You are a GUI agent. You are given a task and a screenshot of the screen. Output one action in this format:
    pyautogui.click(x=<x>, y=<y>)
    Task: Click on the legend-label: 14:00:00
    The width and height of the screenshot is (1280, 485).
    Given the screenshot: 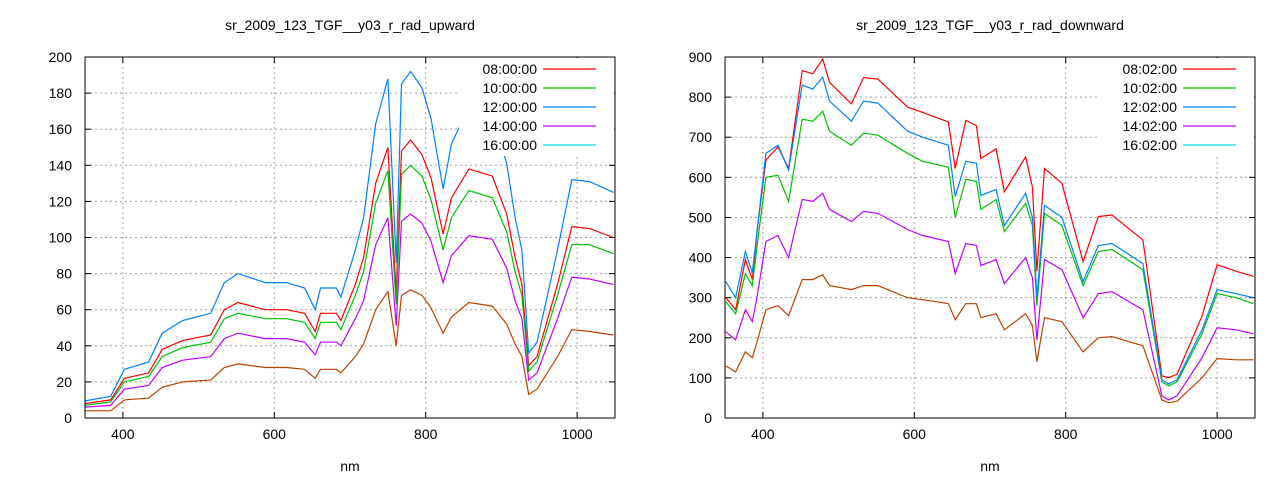 What is the action you would take?
    pyautogui.click(x=510, y=126)
    